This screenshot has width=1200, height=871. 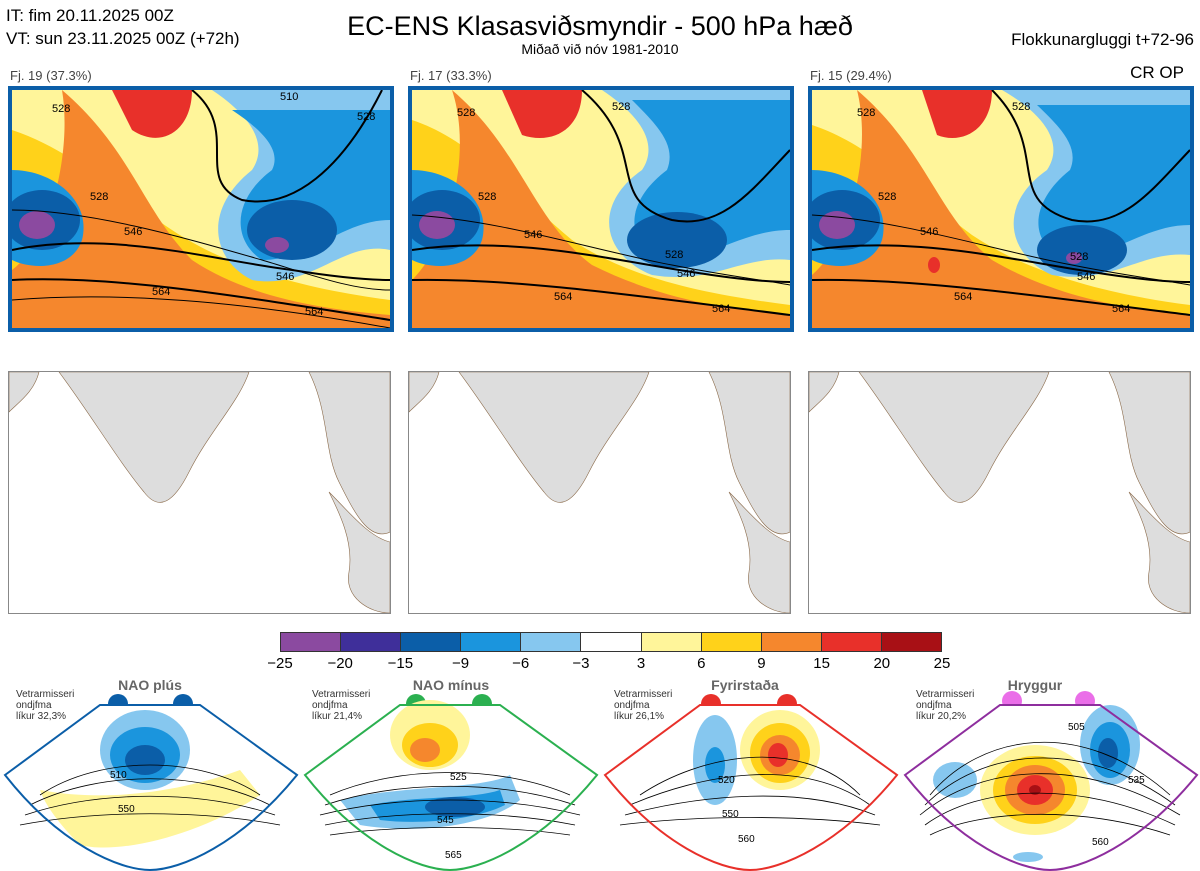 What do you see at coordinates (460, 663) in the screenshot?
I see `colorbar-tick-label: −9` at bounding box center [460, 663].